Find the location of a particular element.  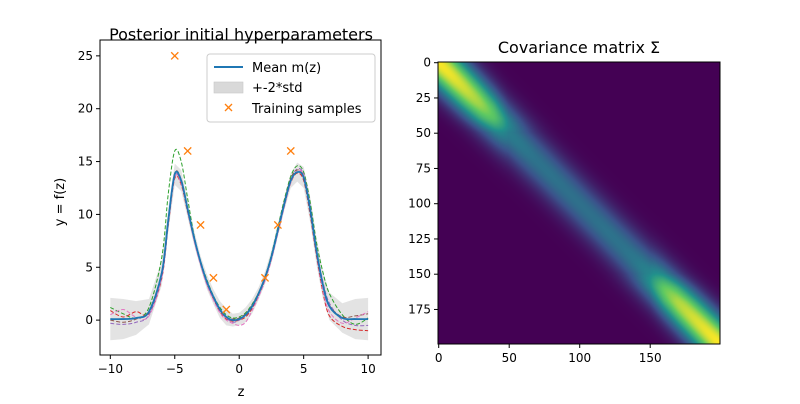

covariance-plot-title: Covariance matrix Σ is located at coordinates (579, 47).